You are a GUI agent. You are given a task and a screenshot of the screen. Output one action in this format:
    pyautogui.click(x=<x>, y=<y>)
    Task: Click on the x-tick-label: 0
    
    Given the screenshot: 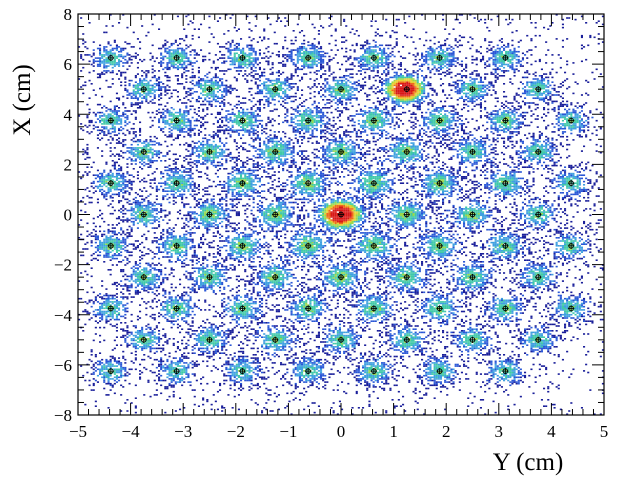 What is the action you would take?
    pyautogui.click(x=341, y=431)
    